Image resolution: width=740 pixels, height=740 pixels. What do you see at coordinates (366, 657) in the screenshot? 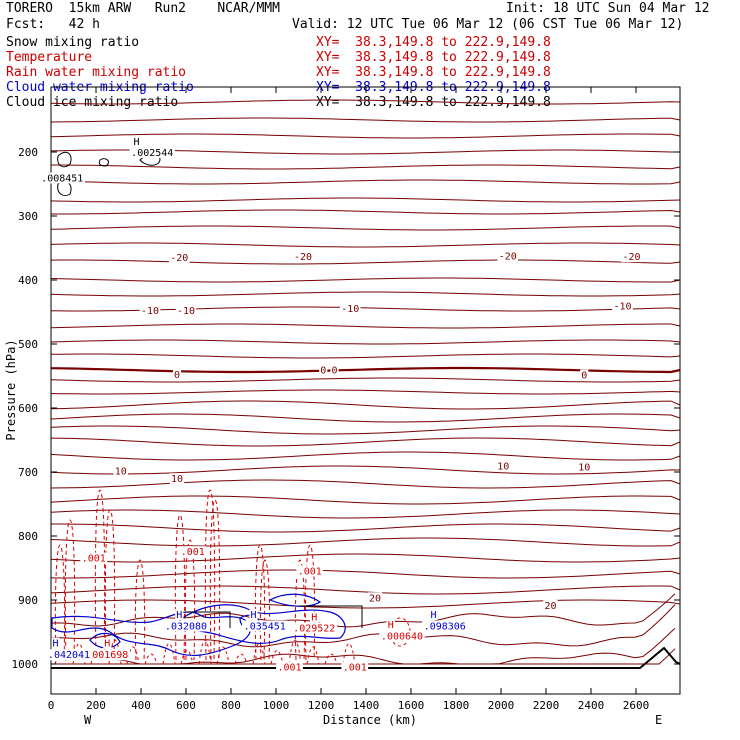
I see `ground-line` at bounding box center [366, 657].